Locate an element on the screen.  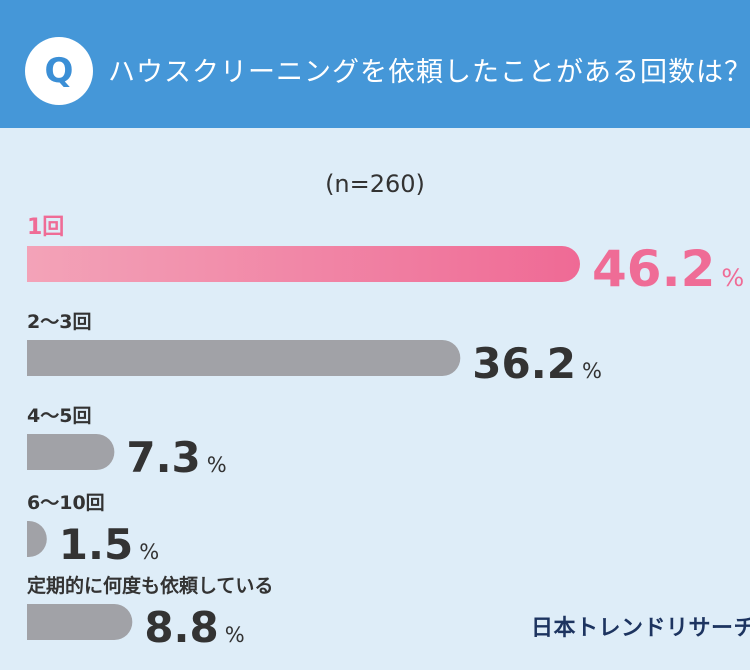
brand-logo: 日本トレンドリサーチ is located at coordinates (640, 628).